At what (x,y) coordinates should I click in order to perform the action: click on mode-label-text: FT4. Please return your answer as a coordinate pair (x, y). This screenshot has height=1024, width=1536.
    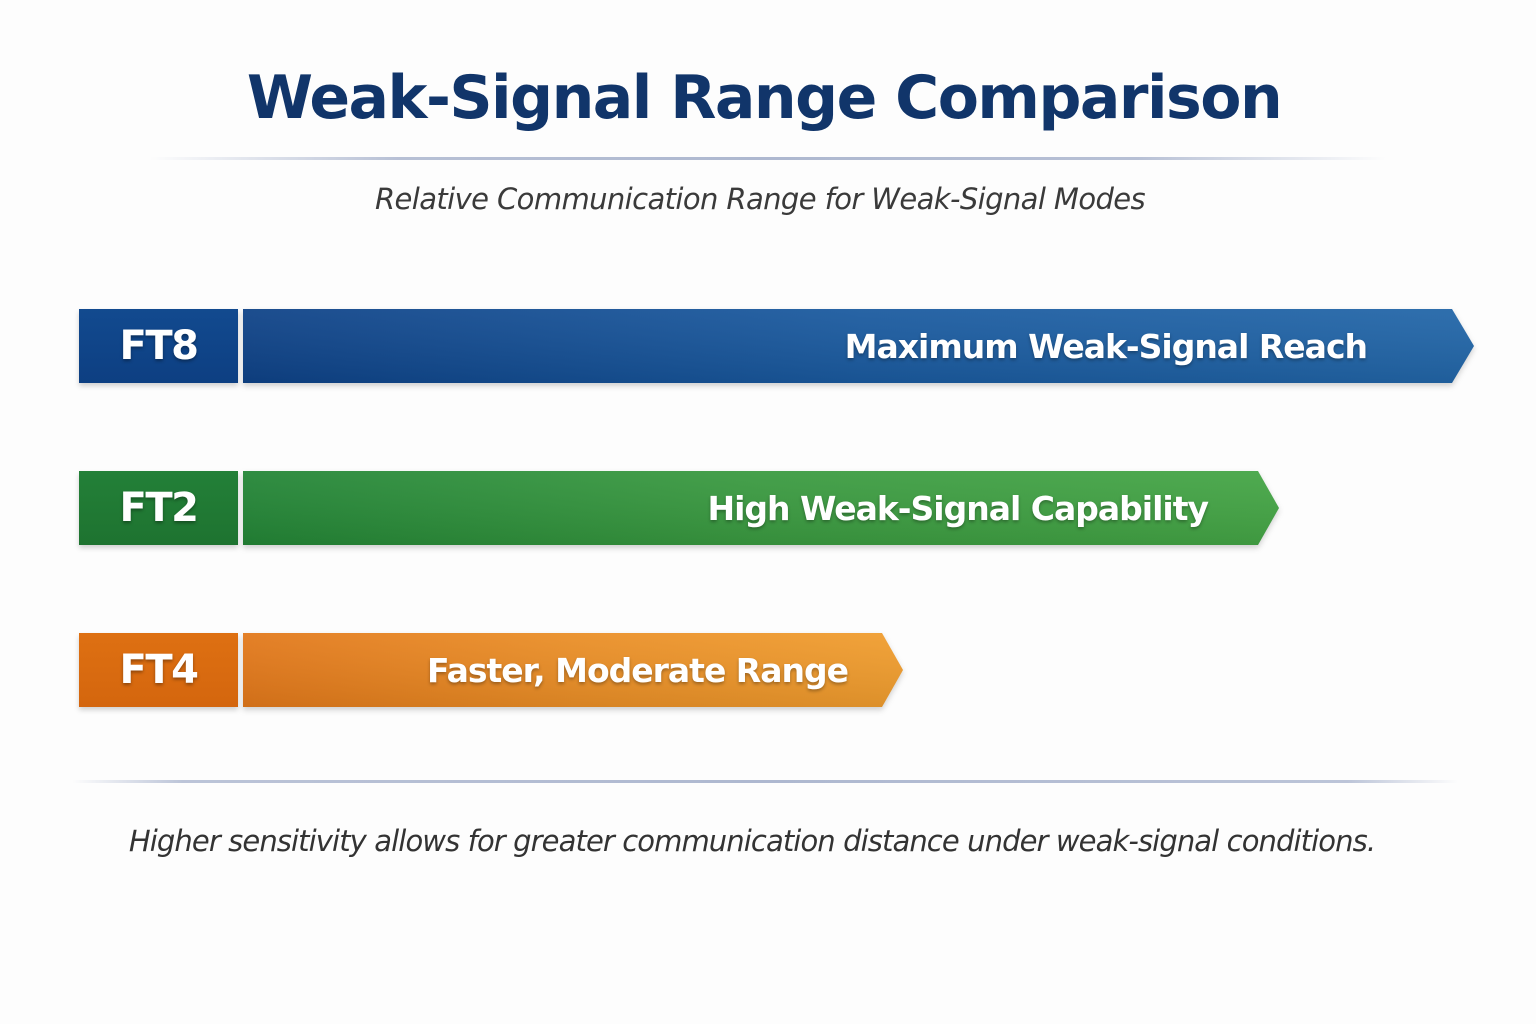
    Looking at the image, I should click on (159, 670).